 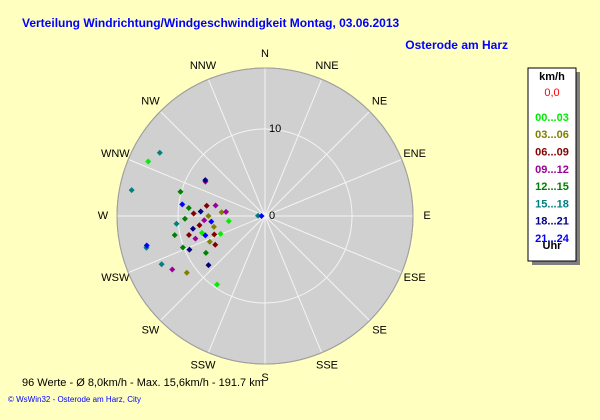 I want to click on r-tick-label: 10, so click(x=275, y=129).